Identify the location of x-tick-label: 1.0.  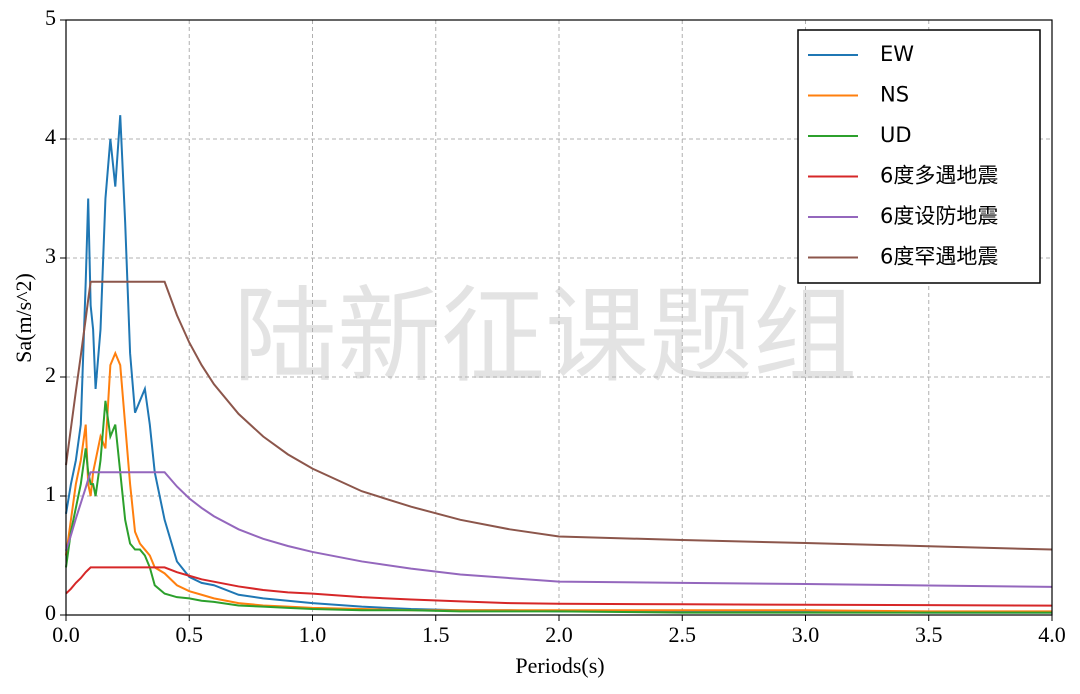
(313, 634).